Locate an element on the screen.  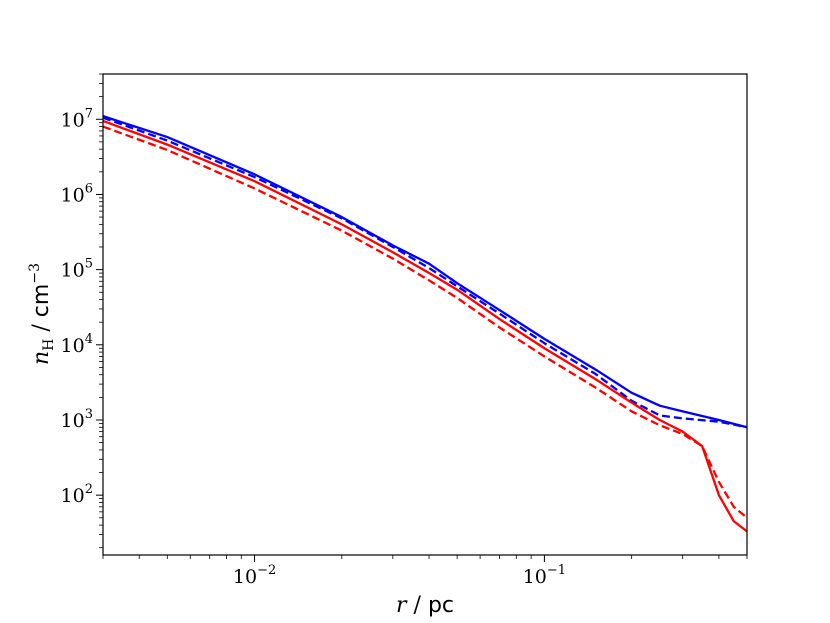
y-axis-subscript: H is located at coordinates (49, 345).